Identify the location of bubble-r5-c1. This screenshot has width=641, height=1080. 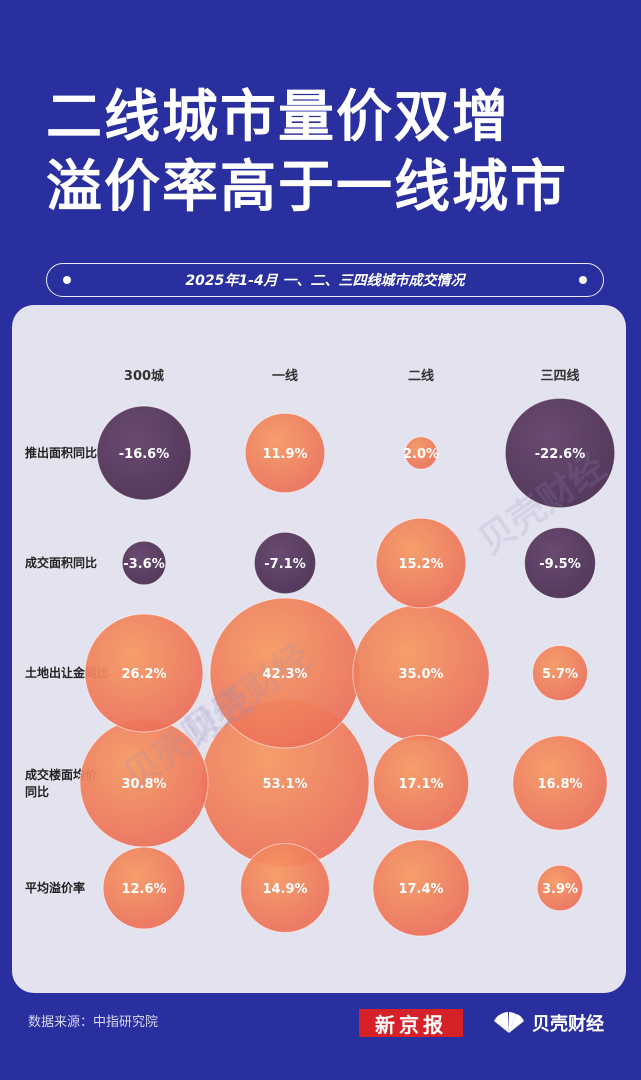
(144, 888).